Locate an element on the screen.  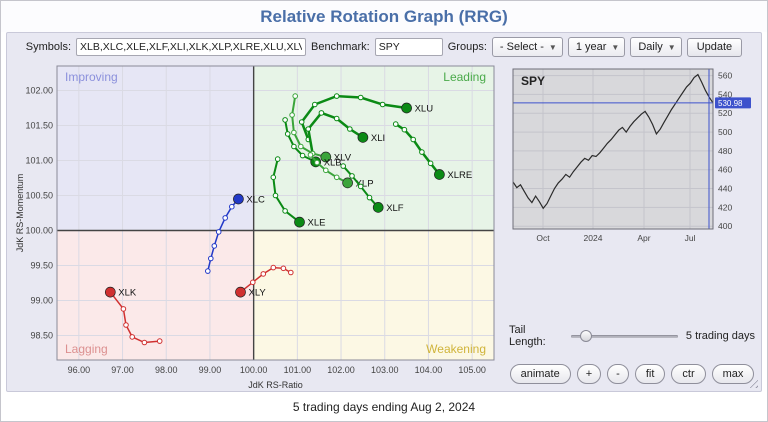
rrg-series-XLP: XLP is located at coordinates (340, 171).